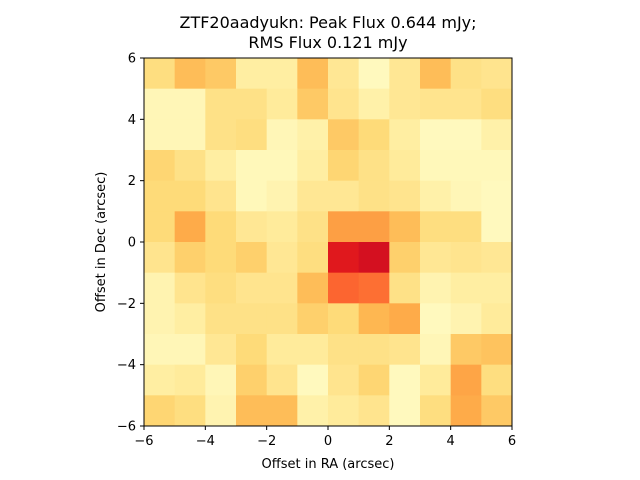 The width and height of the screenshot is (640, 480). I want to click on chart-title-line2: RMS Flux 0.121 mJy, so click(327, 42).